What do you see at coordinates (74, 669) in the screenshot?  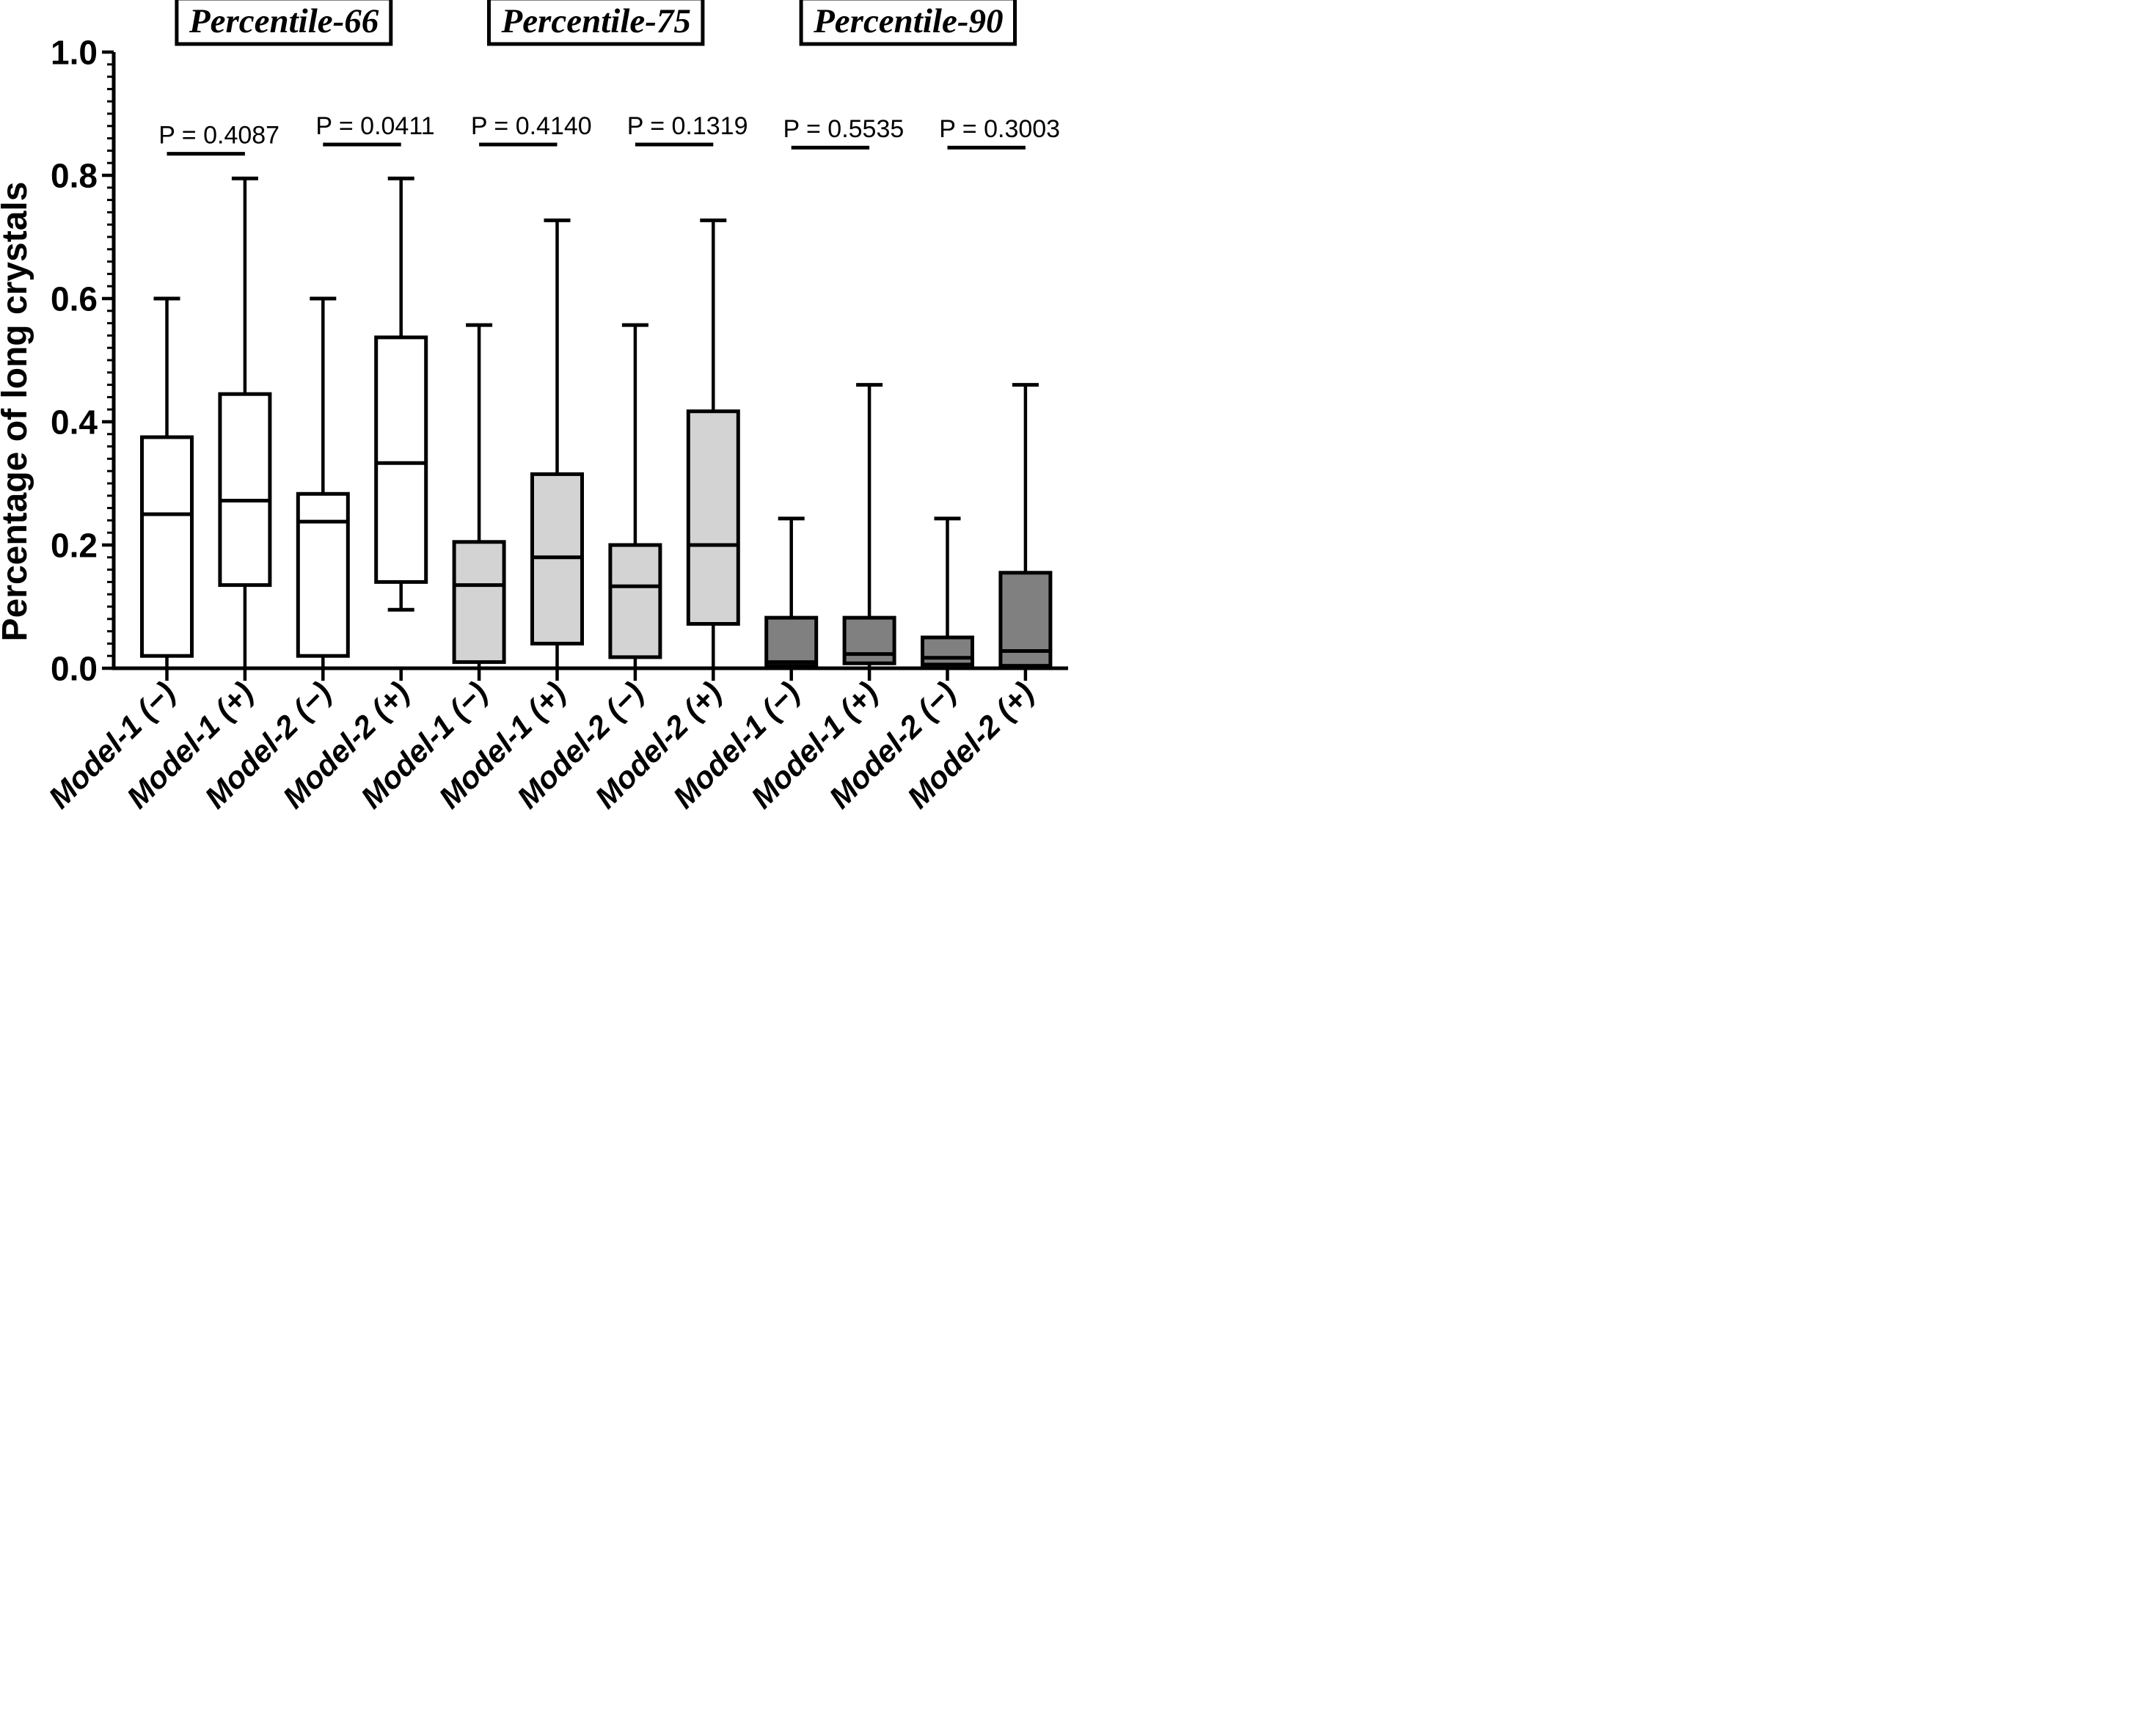 I see `y-tick-label: 0.0` at bounding box center [74, 669].